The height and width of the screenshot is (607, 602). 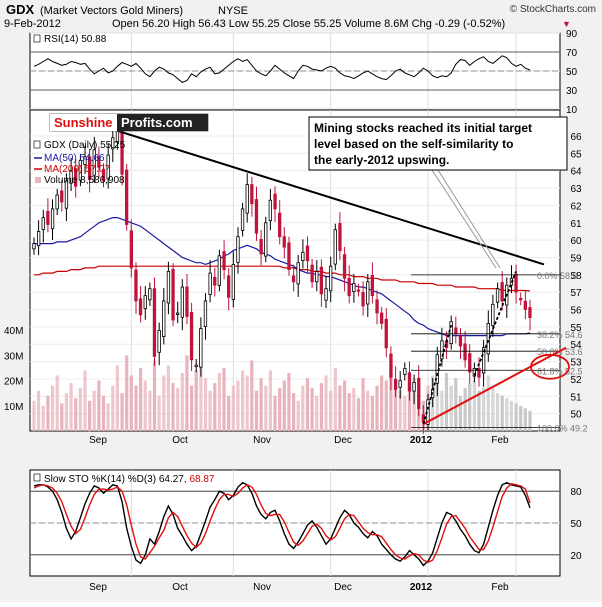 I want to click on volume-tick-label: 10M, so click(x=13, y=407).